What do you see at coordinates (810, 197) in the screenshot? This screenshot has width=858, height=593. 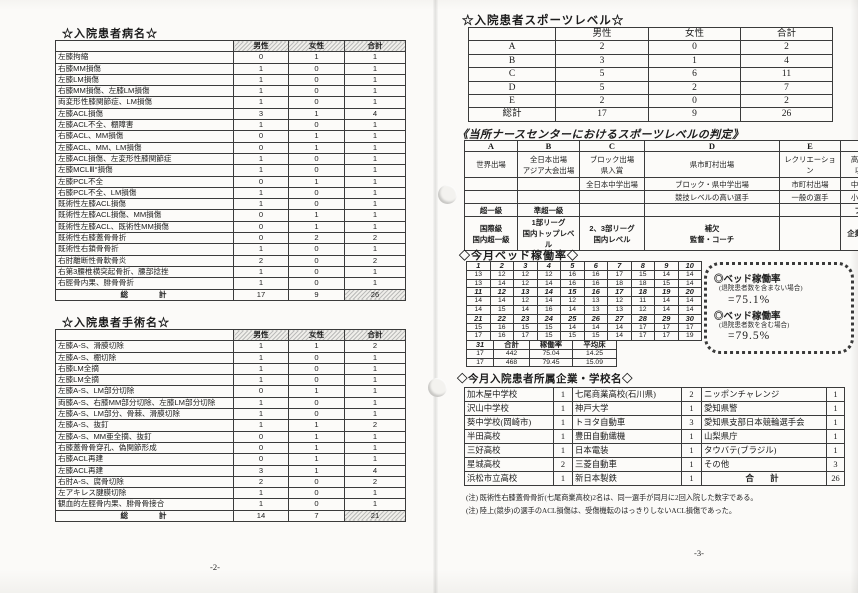 I see `criteria-cell: 一般の選手` at bounding box center [810, 197].